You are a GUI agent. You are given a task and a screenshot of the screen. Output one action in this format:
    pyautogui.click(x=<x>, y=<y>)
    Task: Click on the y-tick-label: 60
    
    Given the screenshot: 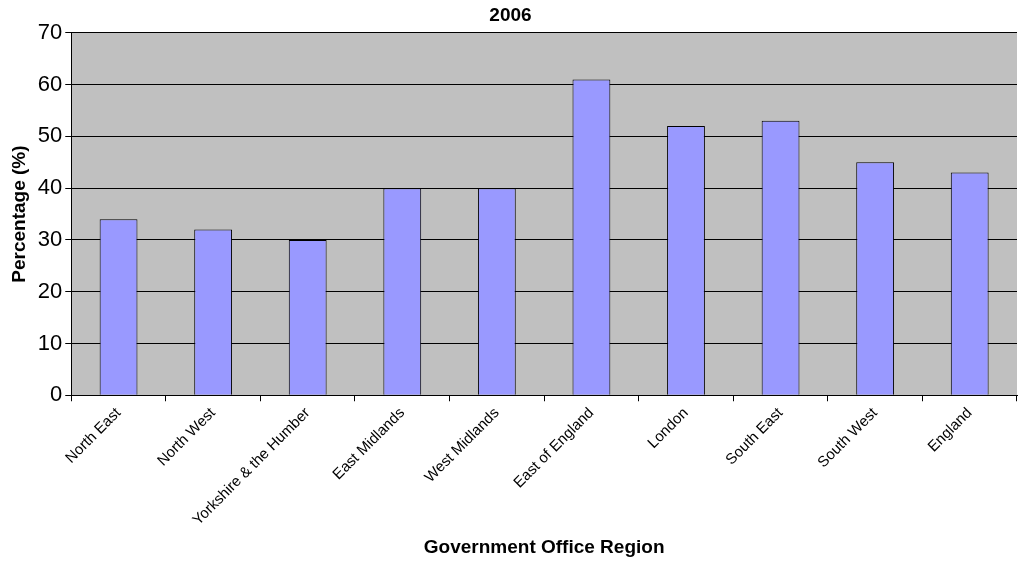 What is the action you would take?
    pyautogui.click(x=50, y=83)
    